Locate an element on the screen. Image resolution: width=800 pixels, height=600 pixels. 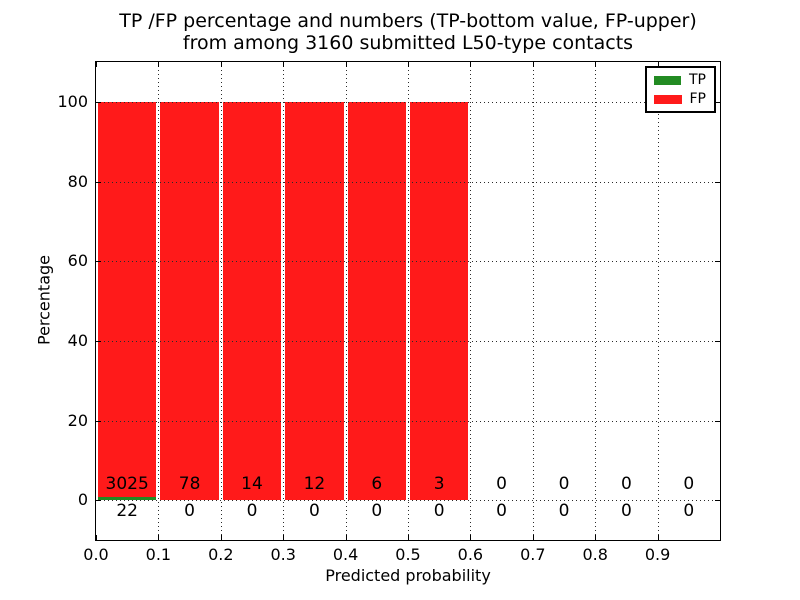
legend-entry-fp: FP is located at coordinates (680, 99).